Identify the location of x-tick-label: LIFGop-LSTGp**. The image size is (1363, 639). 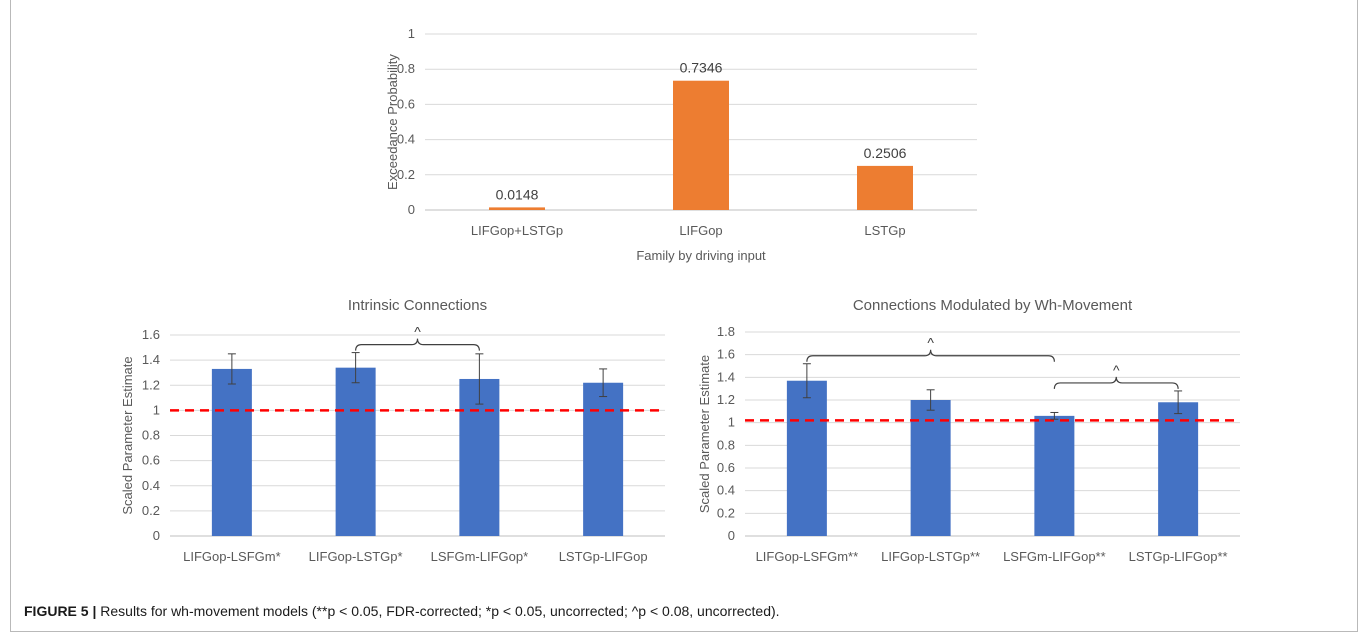
(930, 556).